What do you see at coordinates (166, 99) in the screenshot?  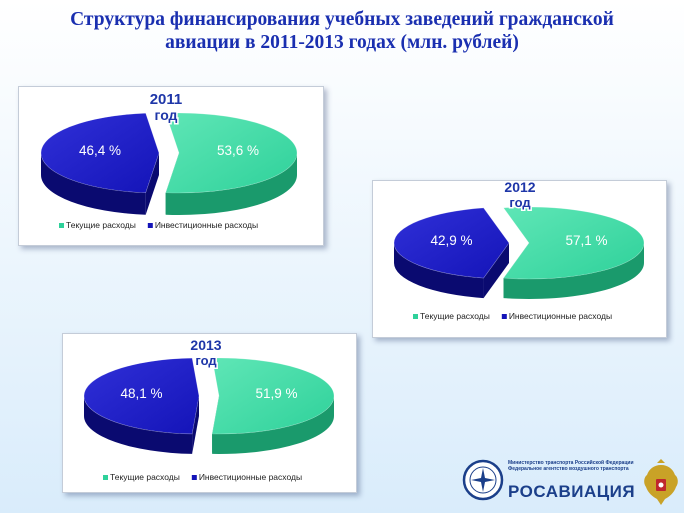 I see `chart-year-label: 2011` at bounding box center [166, 99].